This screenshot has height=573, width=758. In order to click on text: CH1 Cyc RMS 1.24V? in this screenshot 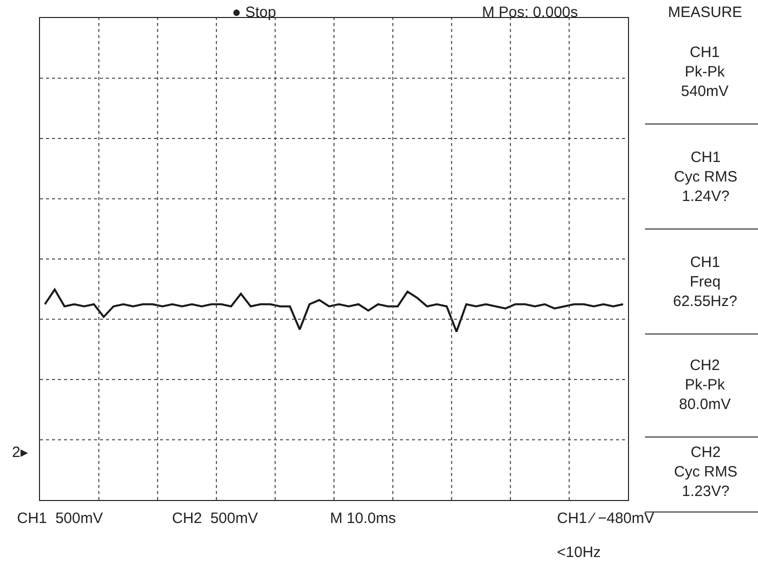, I will do `click(706, 177)`.